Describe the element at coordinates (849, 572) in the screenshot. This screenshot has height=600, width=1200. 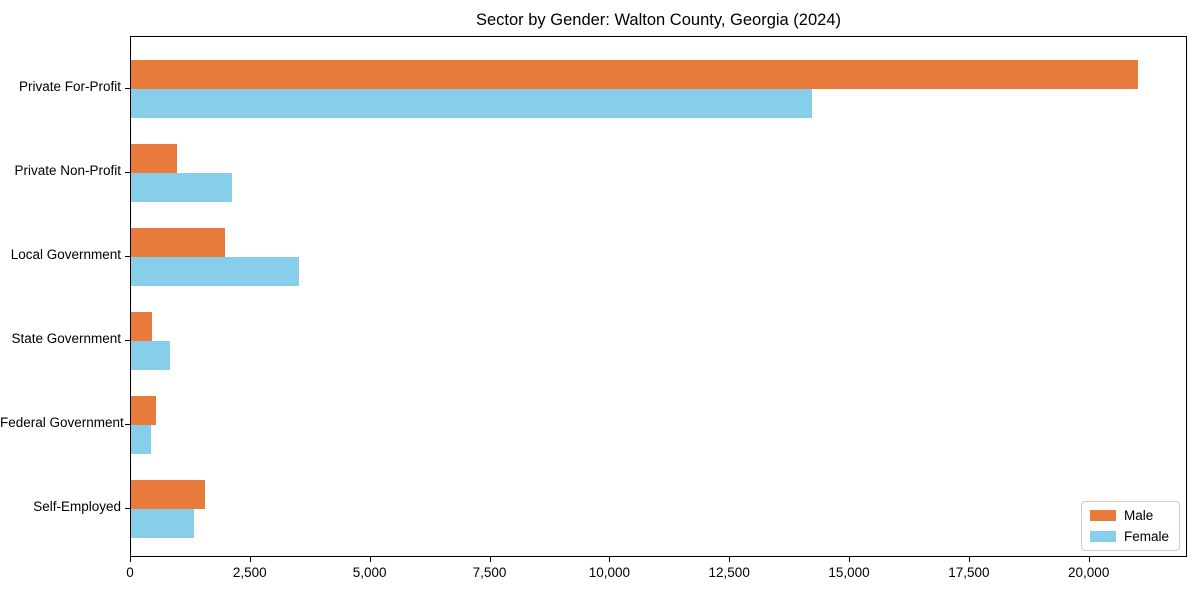
I see `x-tick-label: 15,000` at that location.